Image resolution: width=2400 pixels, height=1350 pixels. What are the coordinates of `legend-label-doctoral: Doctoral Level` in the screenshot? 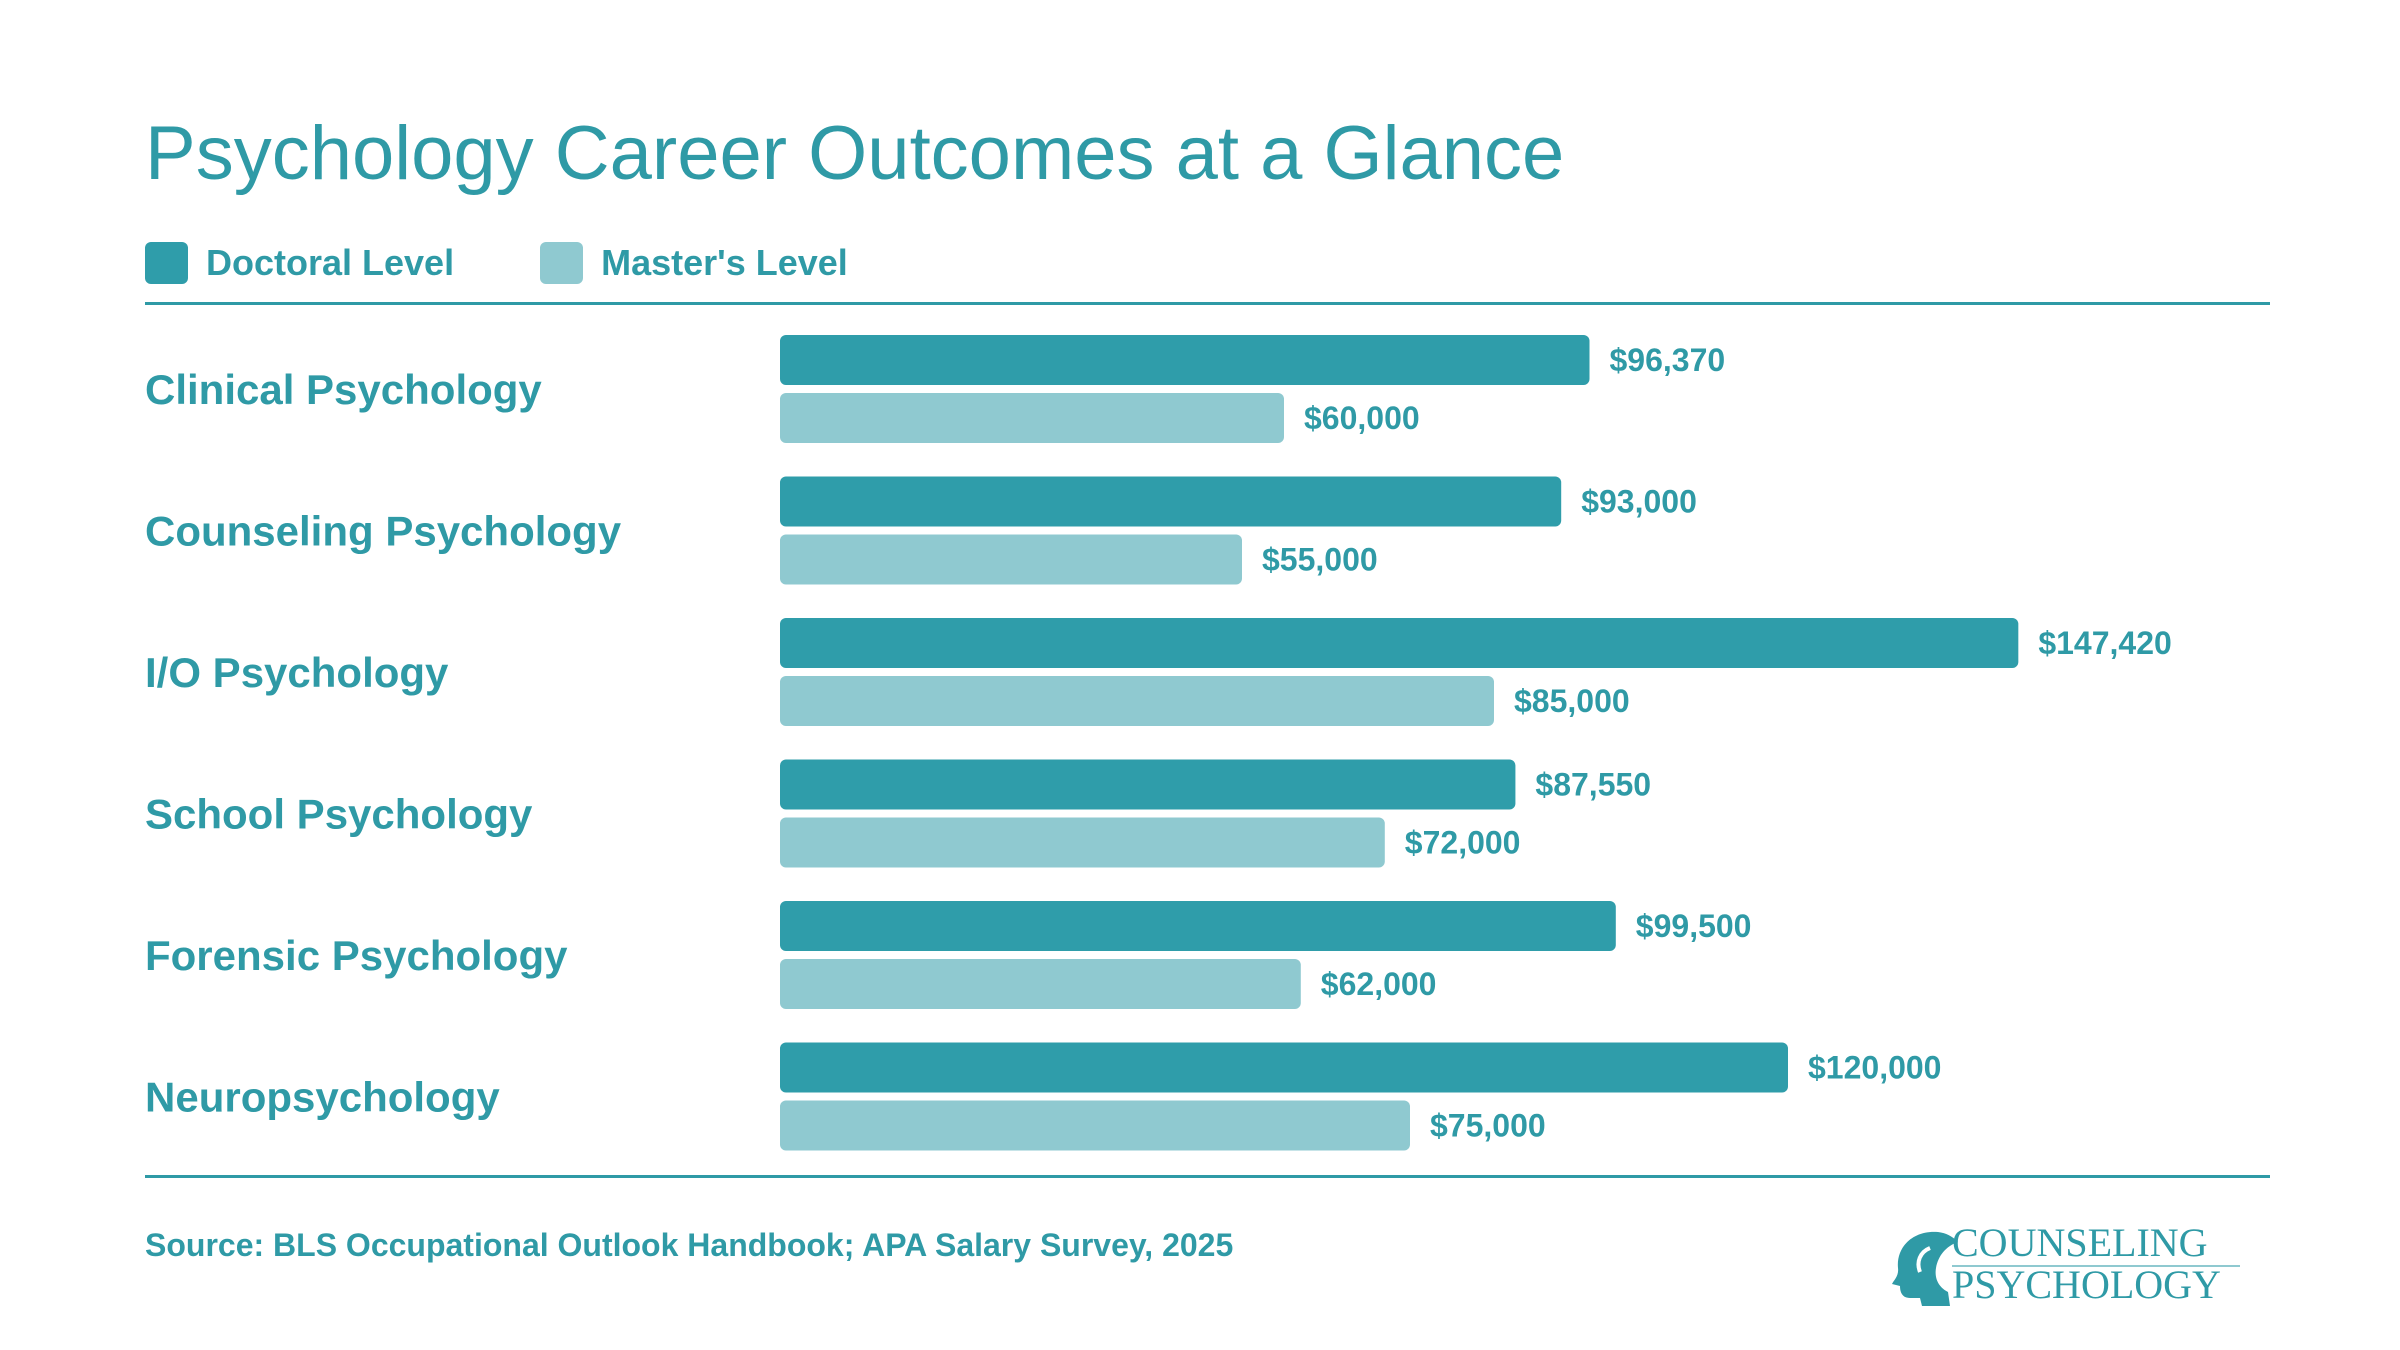 It's located at (330, 262).